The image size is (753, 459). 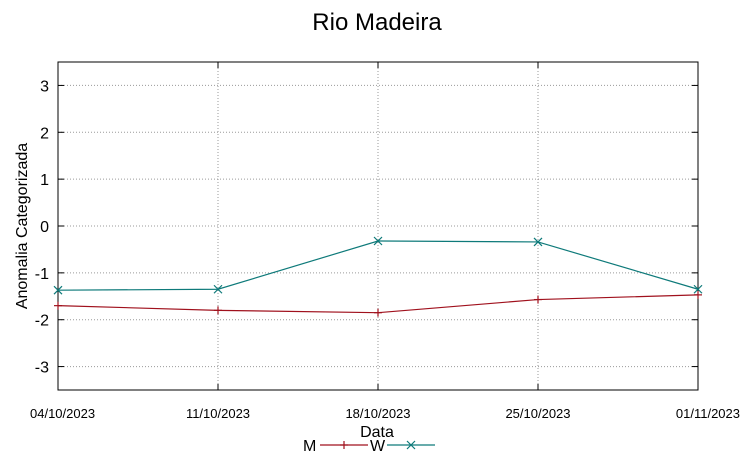 What do you see at coordinates (708, 413) in the screenshot?
I see `x-tick-label: 01/11/2023` at bounding box center [708, 413].